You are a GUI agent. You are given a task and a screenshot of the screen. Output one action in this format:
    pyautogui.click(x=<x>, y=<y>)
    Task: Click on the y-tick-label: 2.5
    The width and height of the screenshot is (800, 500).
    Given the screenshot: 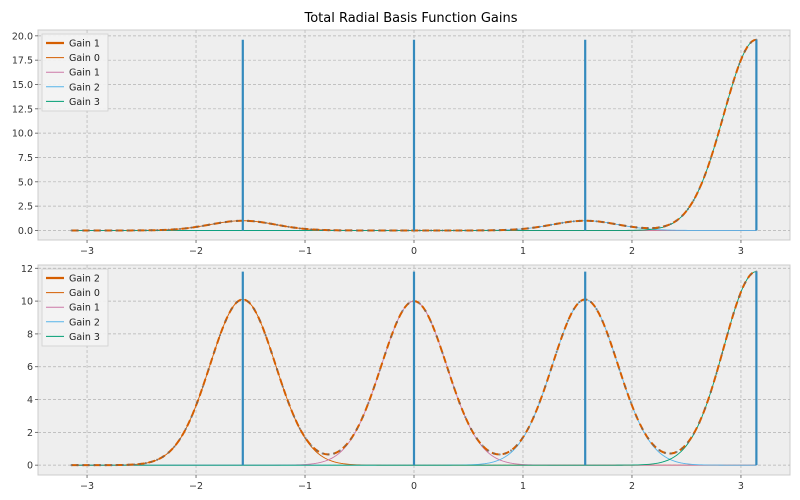 What is the action you would take?
    pyautogui.click(x=25, y=207)
    